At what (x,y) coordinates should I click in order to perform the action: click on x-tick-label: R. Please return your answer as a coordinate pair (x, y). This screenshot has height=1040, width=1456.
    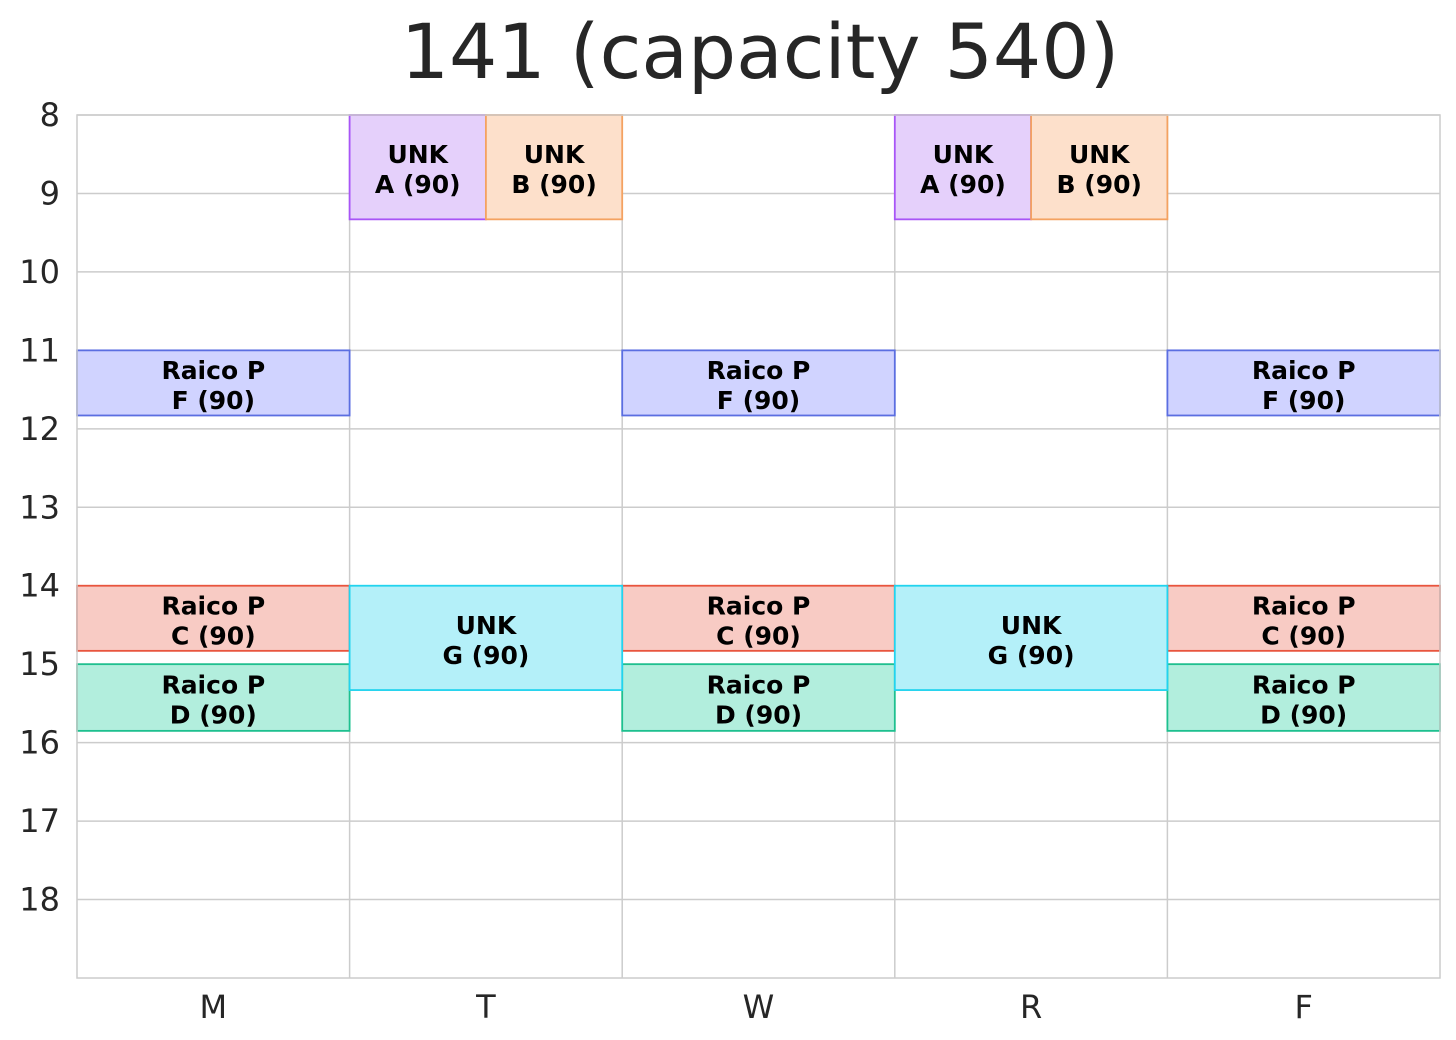
    Looking at the image, I should click on (1031, 1007).